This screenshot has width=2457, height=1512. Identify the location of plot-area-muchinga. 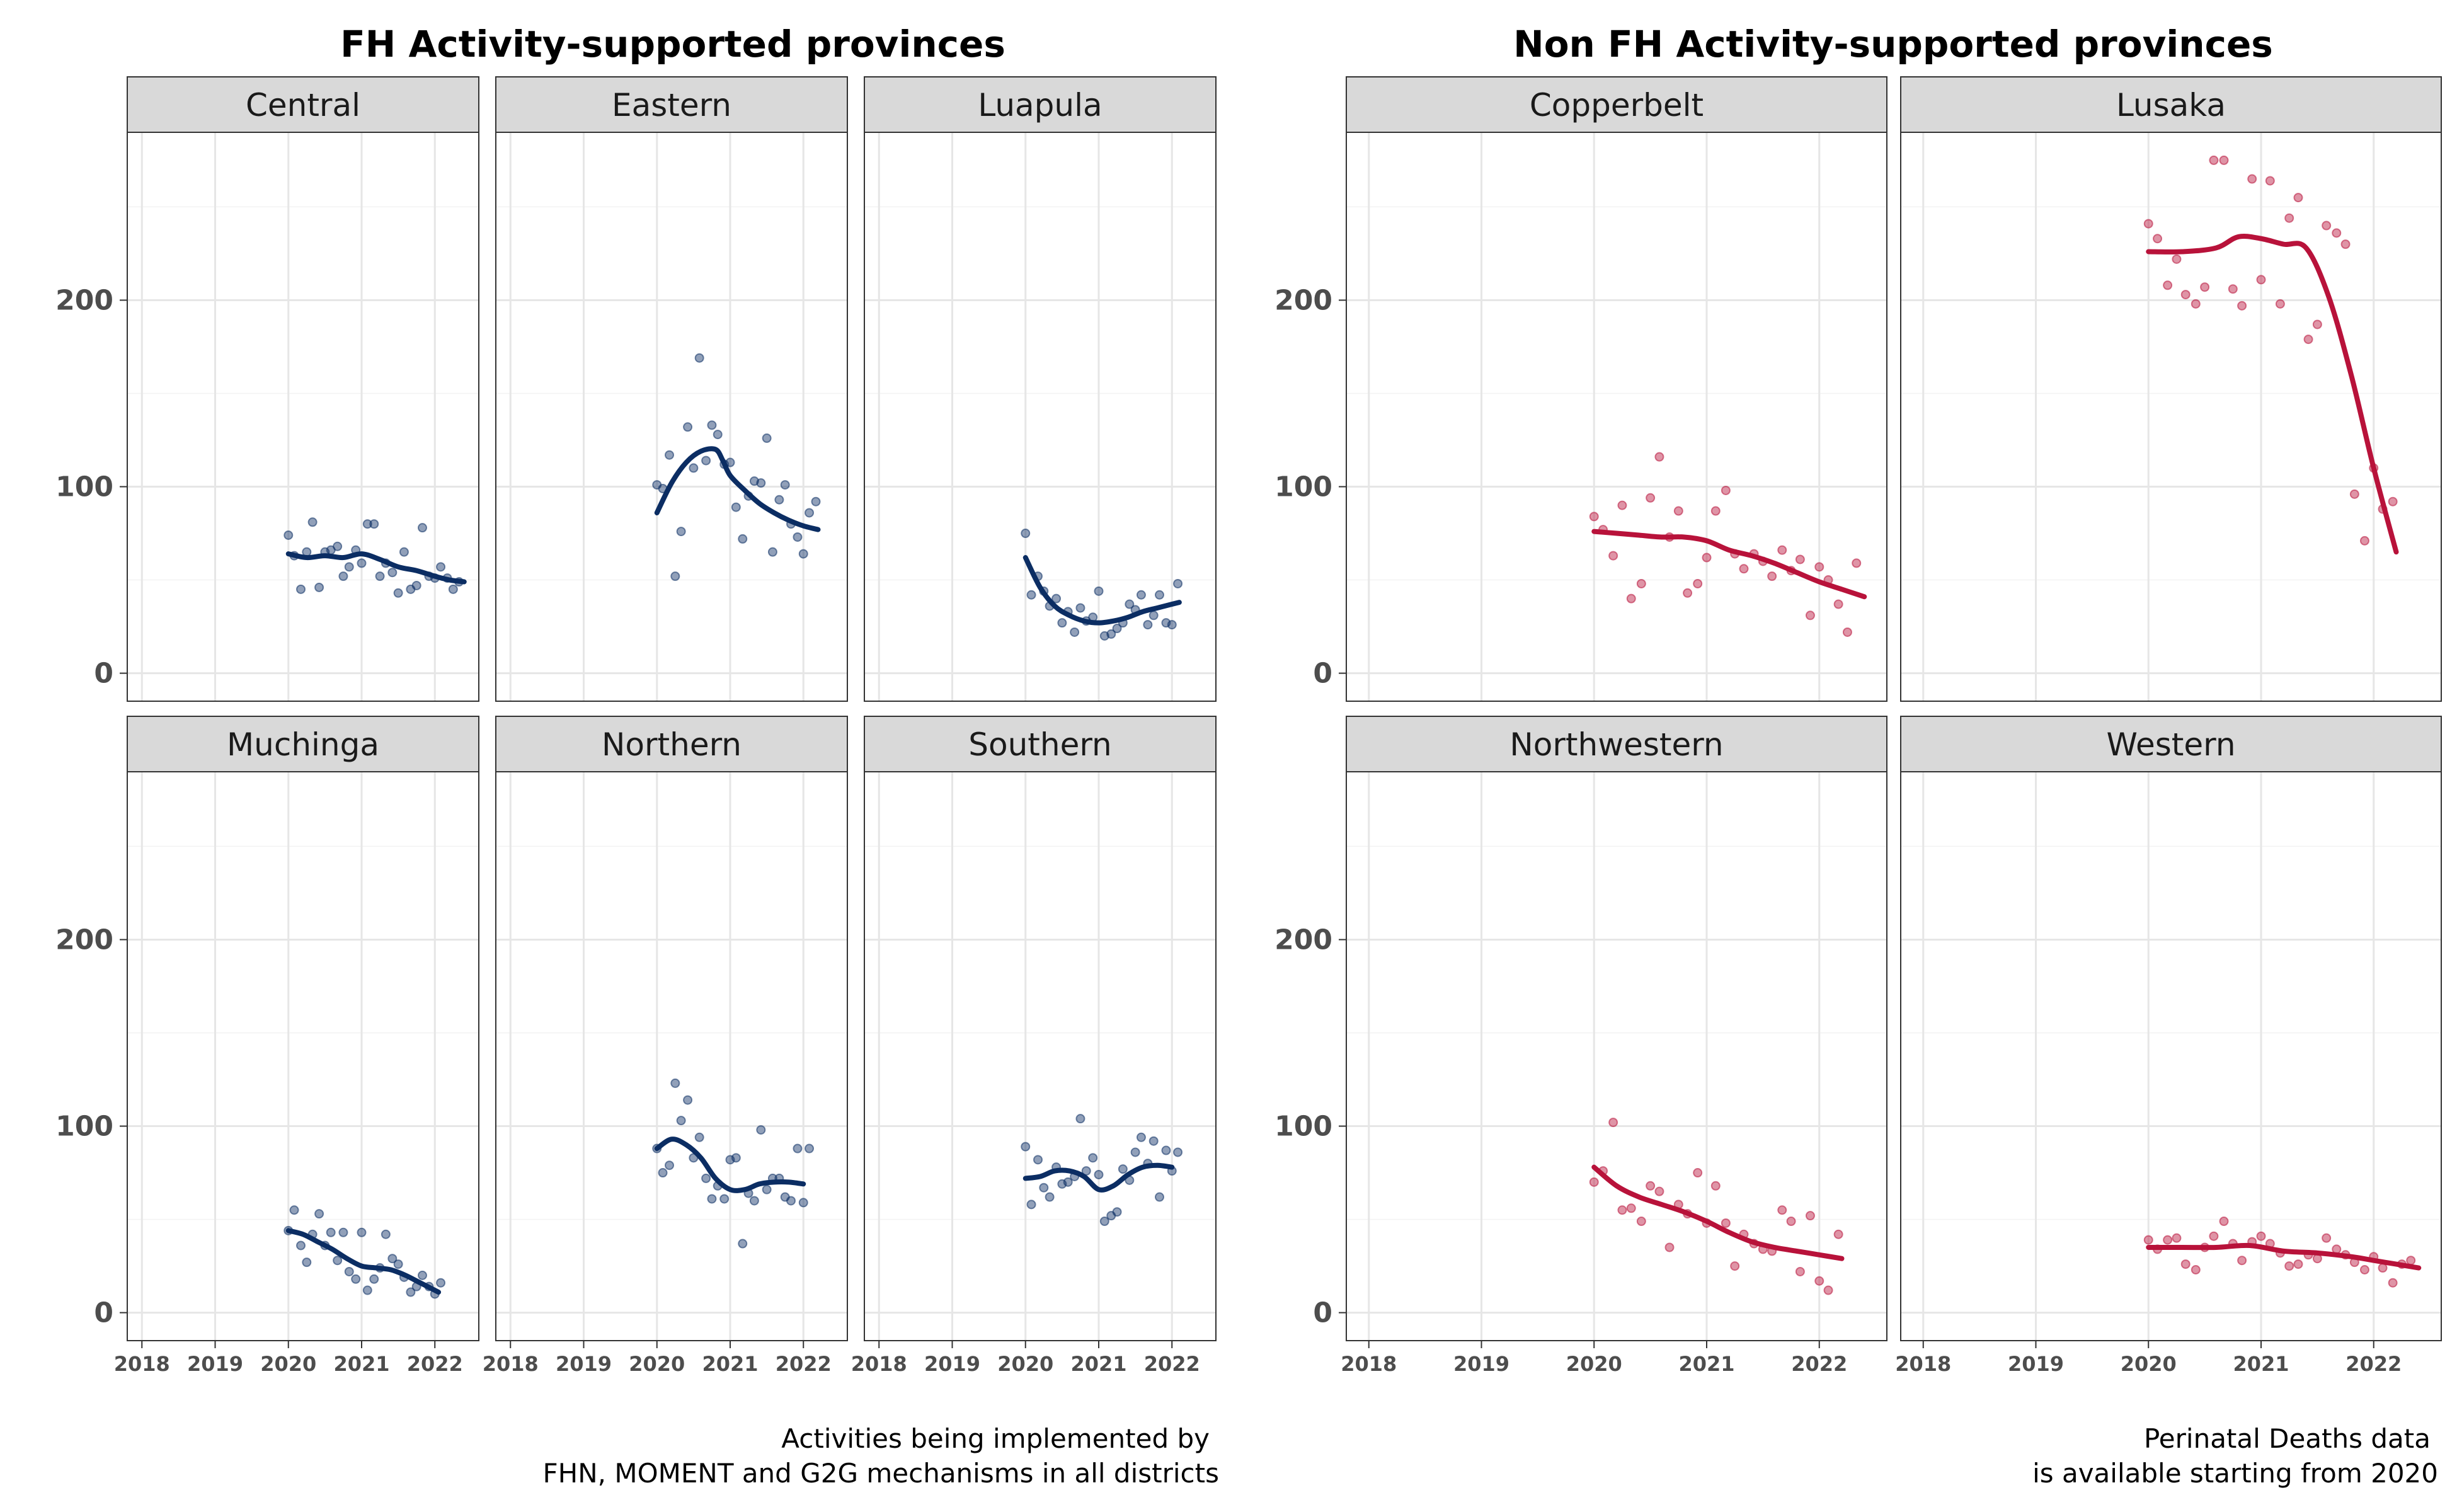
(303, 1056).